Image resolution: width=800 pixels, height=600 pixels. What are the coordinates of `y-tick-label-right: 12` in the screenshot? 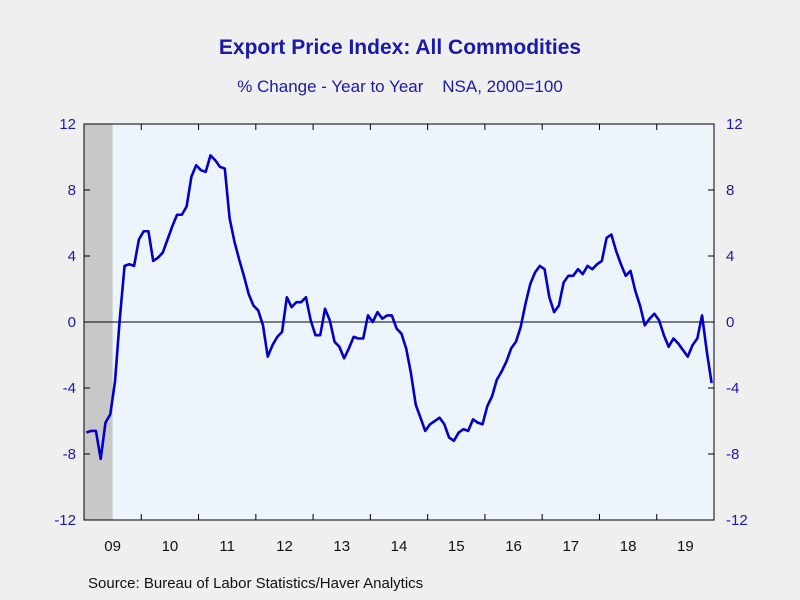 It's located at (734, 124).